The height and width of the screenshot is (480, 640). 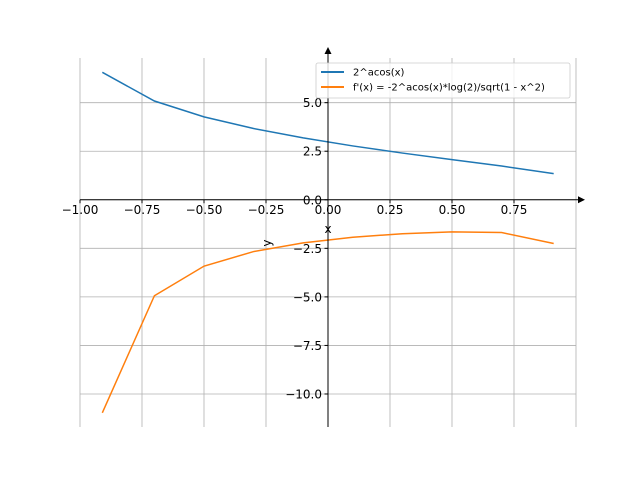 I want to click on x-tick-label: −0.50, so click(x=204, y=210).